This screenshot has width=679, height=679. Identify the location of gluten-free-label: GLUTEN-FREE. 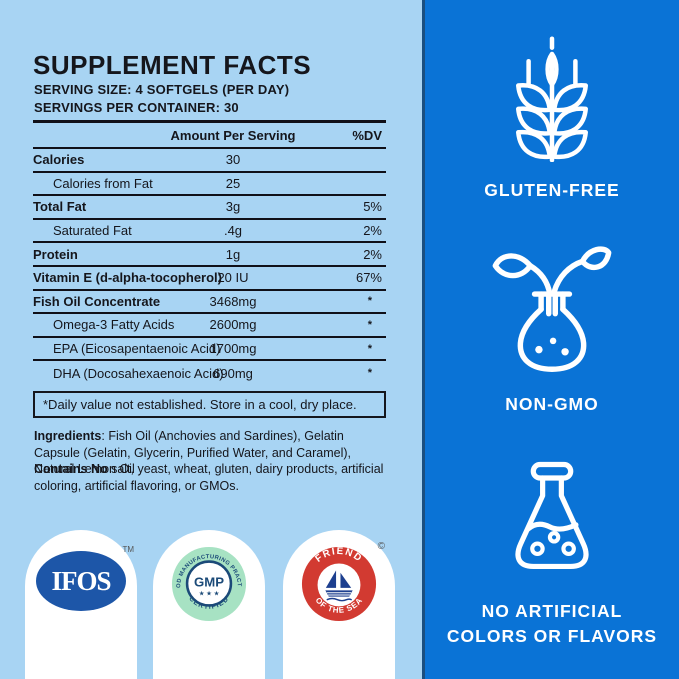
(552, 190).